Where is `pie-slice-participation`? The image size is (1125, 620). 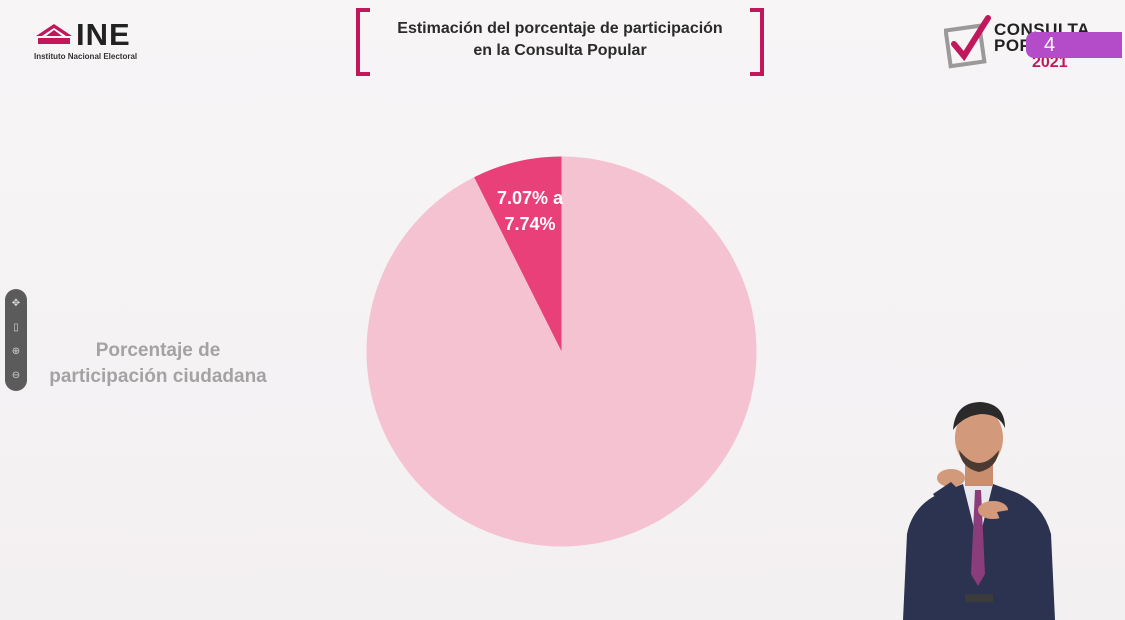
pie-slice-participation is located at coordinates (518, 254).